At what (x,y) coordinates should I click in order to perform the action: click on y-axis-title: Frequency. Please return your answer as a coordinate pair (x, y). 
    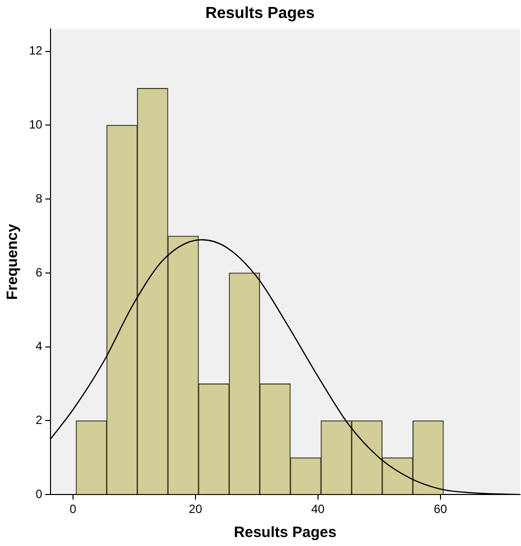
    Looking at the image, I should click on (13, 261).